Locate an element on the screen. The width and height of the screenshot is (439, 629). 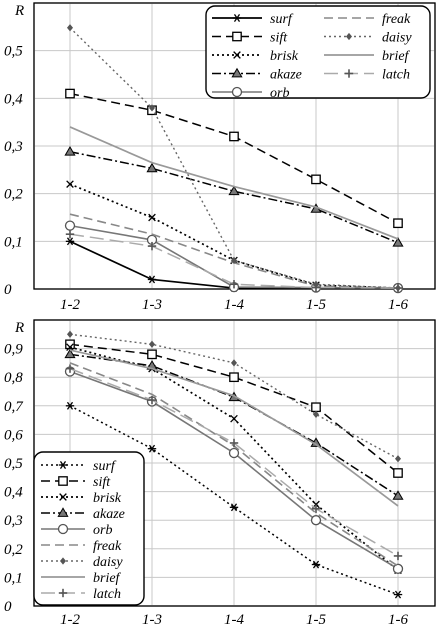
series-line-brief is located at coordinates (234, 183).